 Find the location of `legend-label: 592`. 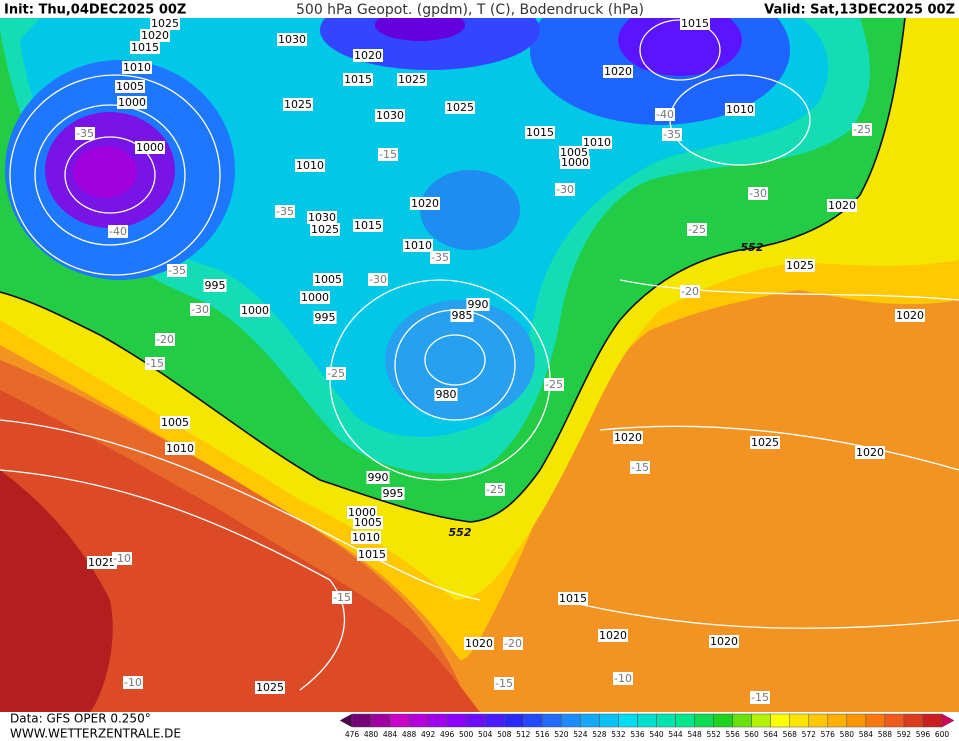

legend-label: 592 is located at coordinates (904, 734).